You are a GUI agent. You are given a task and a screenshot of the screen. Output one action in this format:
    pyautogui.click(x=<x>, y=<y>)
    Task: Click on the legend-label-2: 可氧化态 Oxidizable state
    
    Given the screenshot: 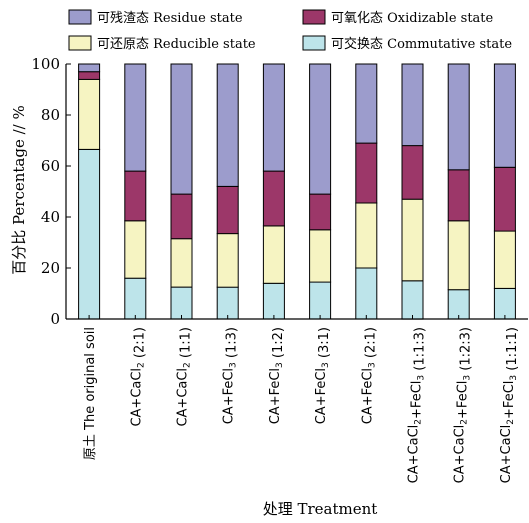 What is the action you would take?
    pyautogui.click(x=412, y=18)
    